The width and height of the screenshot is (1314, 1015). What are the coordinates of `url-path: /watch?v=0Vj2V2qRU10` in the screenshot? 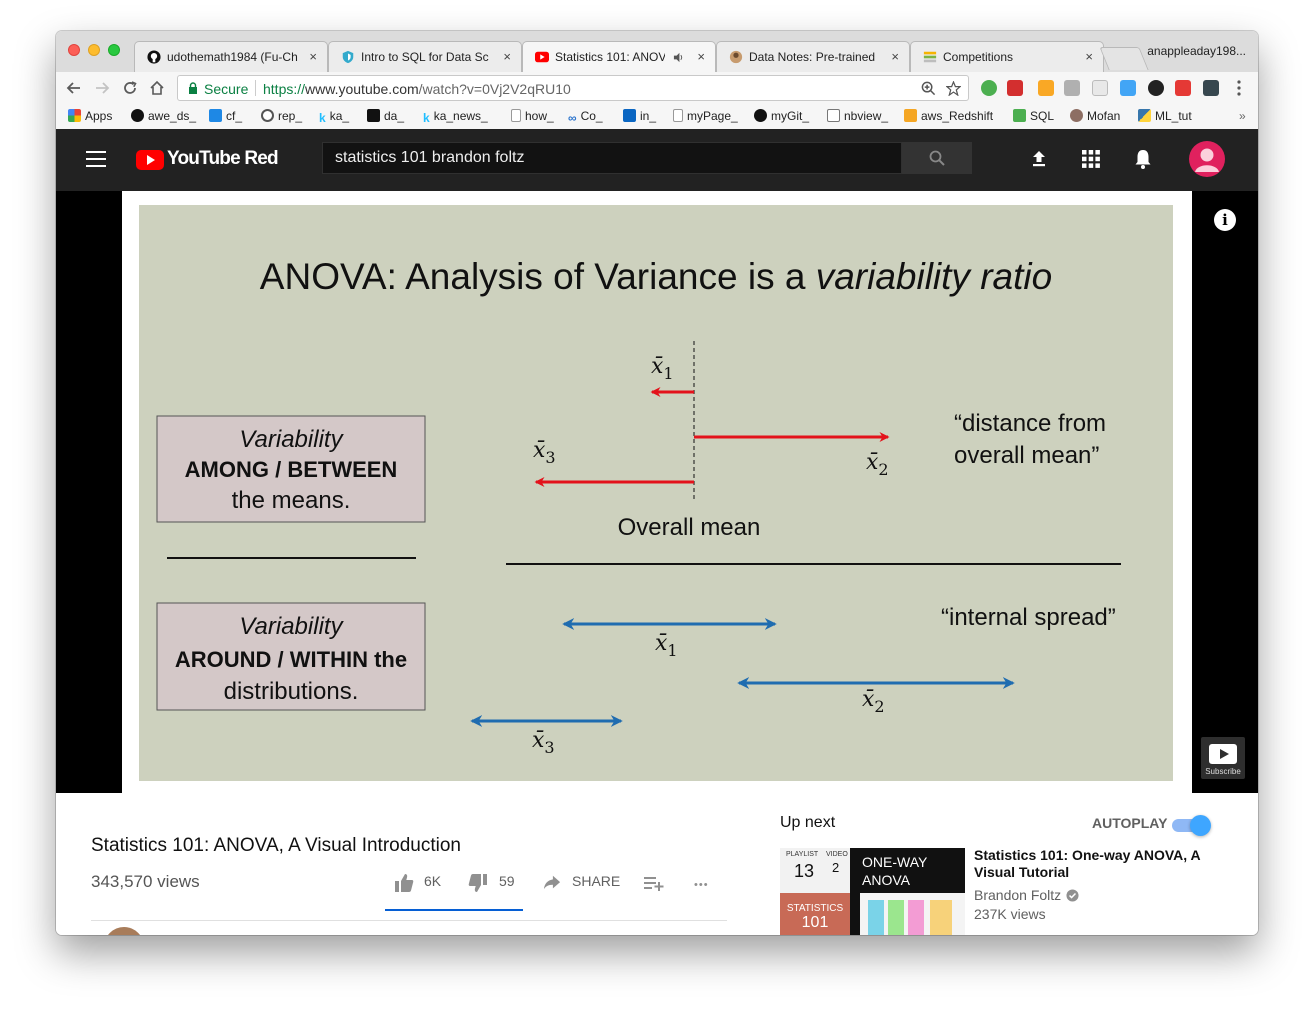 It's located at (494, 89).